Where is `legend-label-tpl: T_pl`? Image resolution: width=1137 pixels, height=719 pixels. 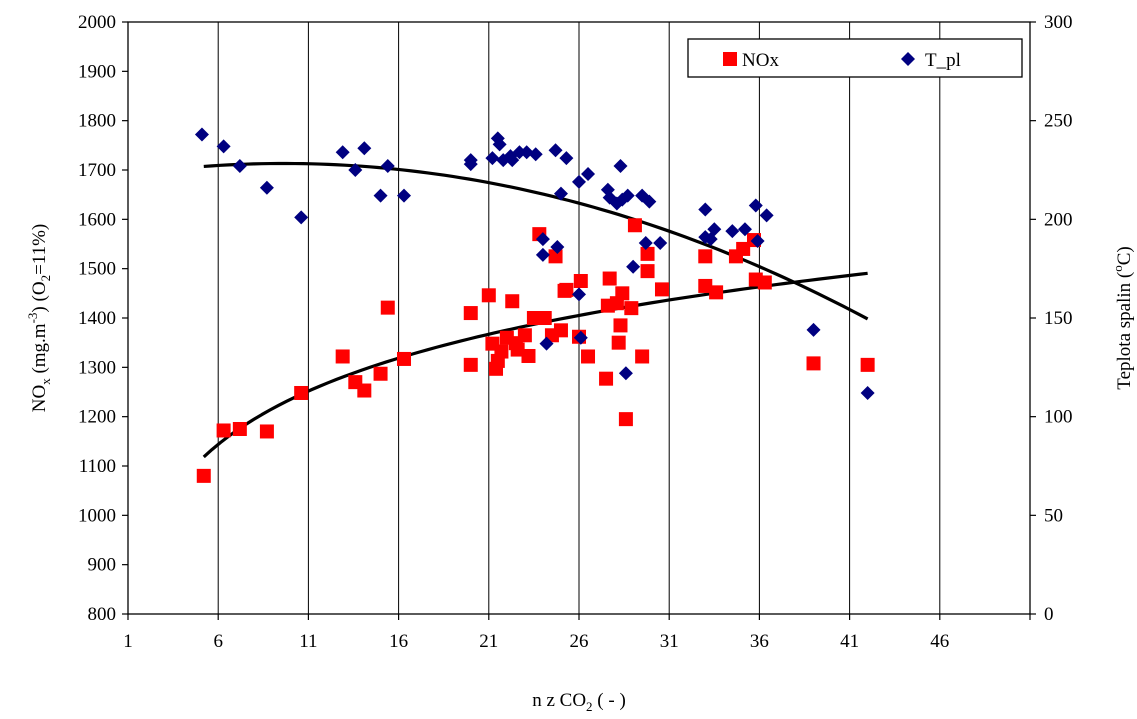
legend-label-tpl: T_pl is located at coordinates (943, 60).